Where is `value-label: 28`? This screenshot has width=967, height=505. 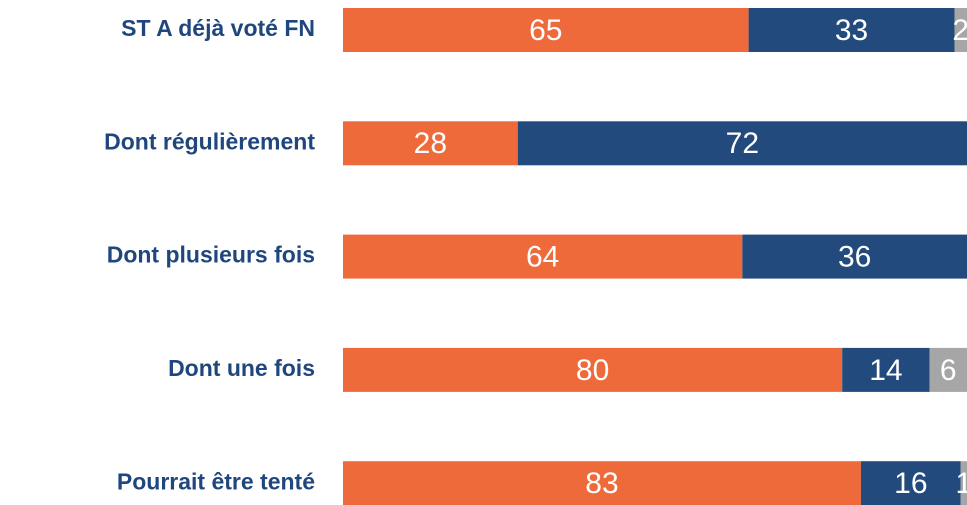
value-label: 28 is located at coordinates (430, 143).